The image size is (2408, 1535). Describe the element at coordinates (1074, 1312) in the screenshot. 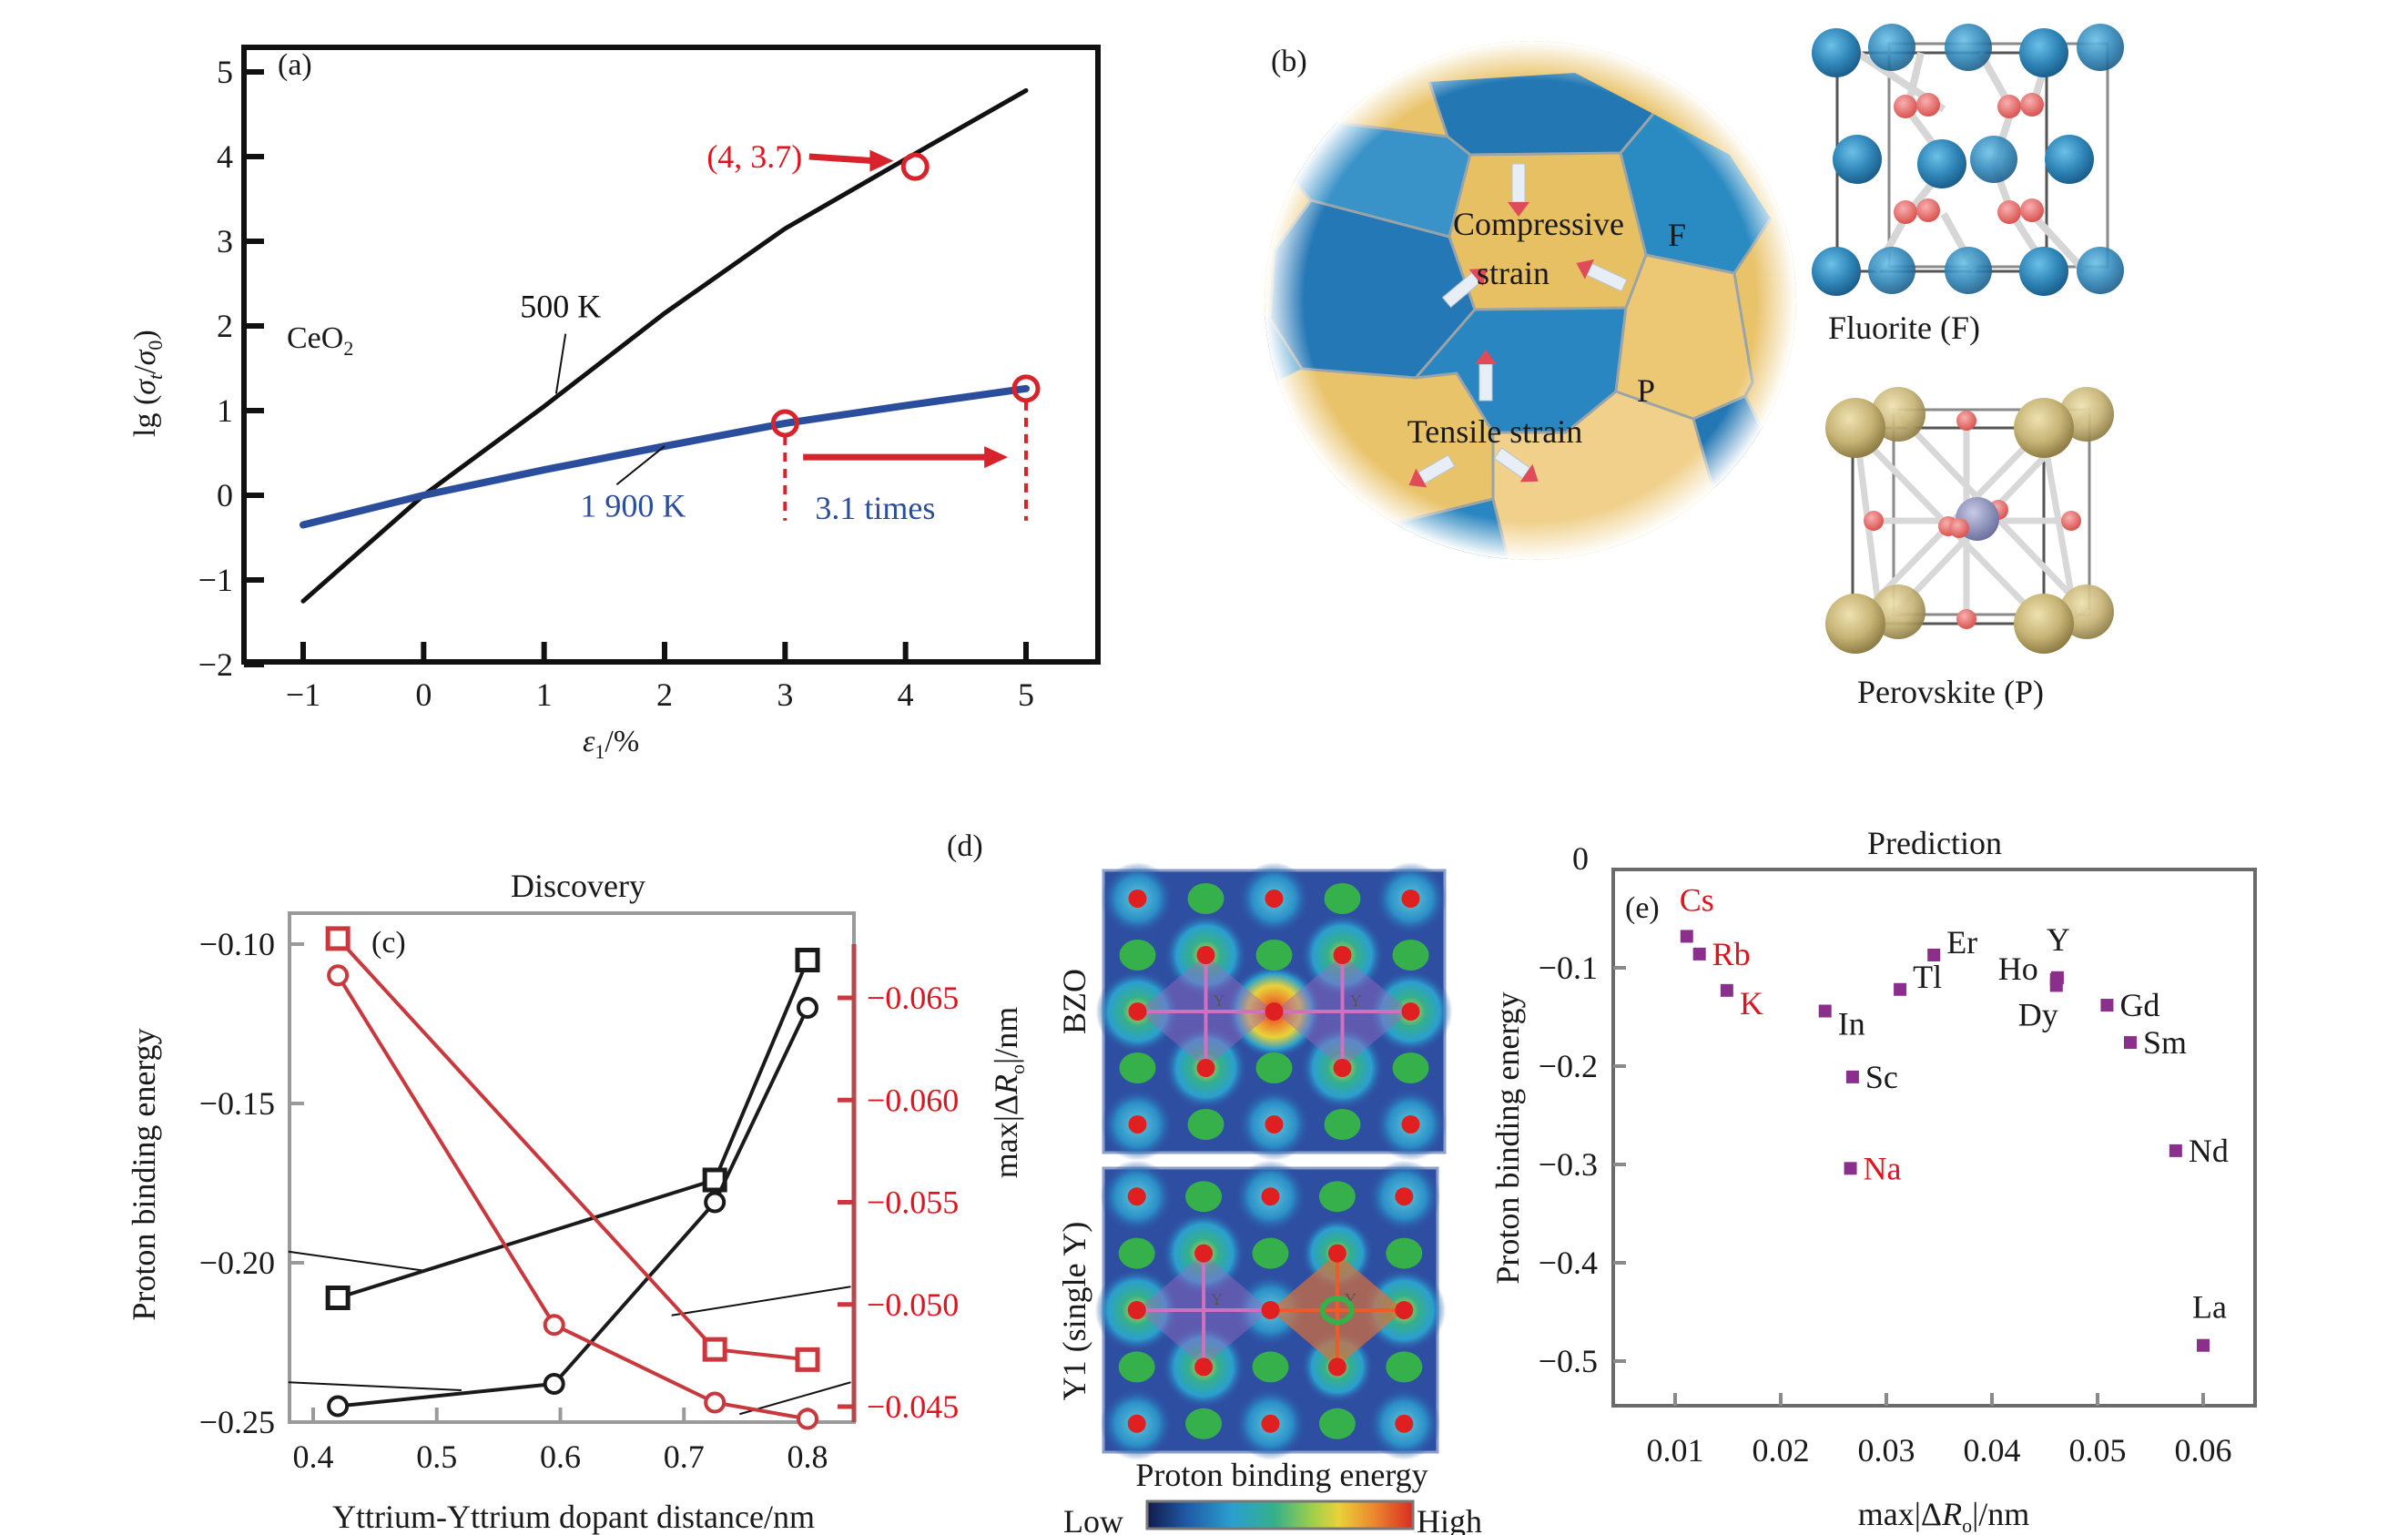

I see `y1-row-label: Y1 (single Y)` at that location.